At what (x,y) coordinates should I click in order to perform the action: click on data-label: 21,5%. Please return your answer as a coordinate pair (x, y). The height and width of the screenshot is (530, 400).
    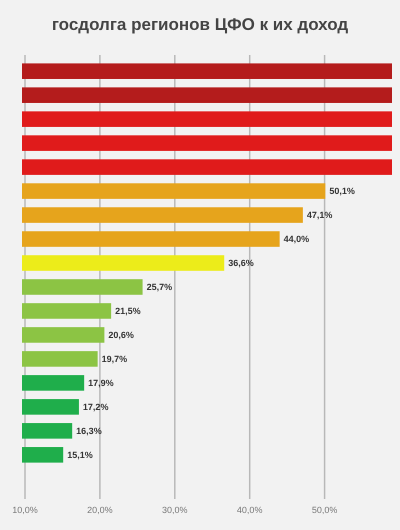
    Looking at the image, I should click on (128, 311).